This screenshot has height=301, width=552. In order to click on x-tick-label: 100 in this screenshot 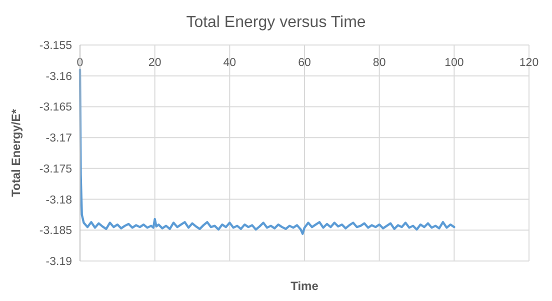, I will do `click(454, 63)`.